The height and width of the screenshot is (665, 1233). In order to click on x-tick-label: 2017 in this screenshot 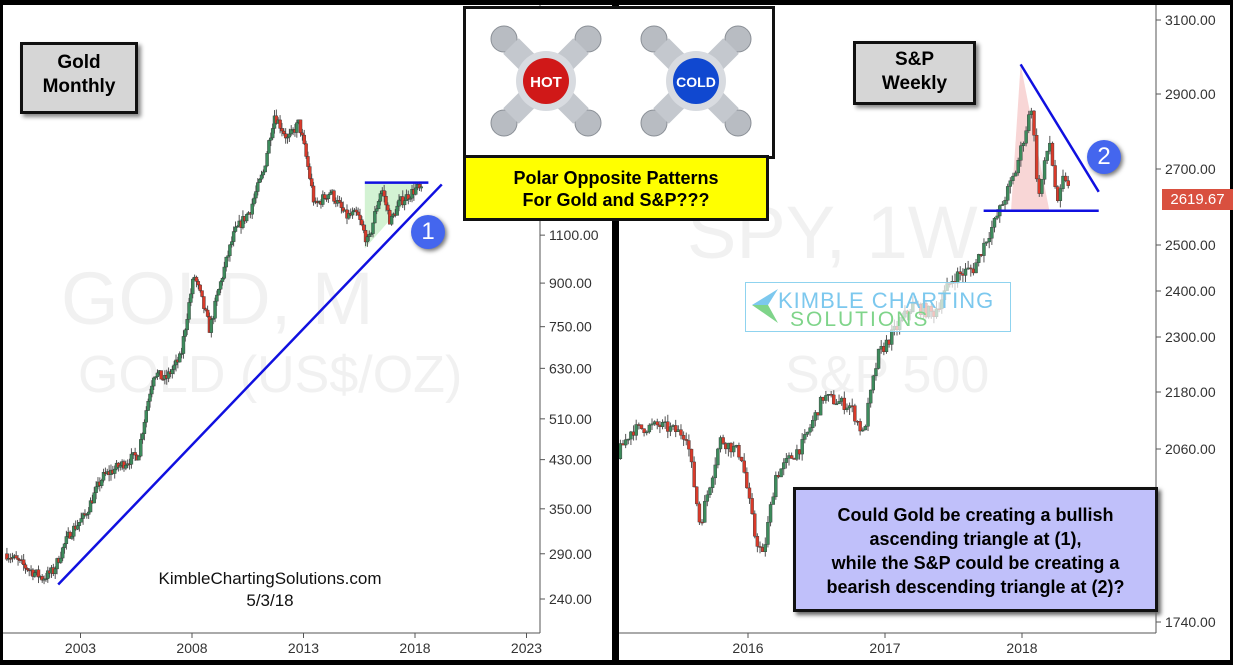, I will do `click(884, 648)`.